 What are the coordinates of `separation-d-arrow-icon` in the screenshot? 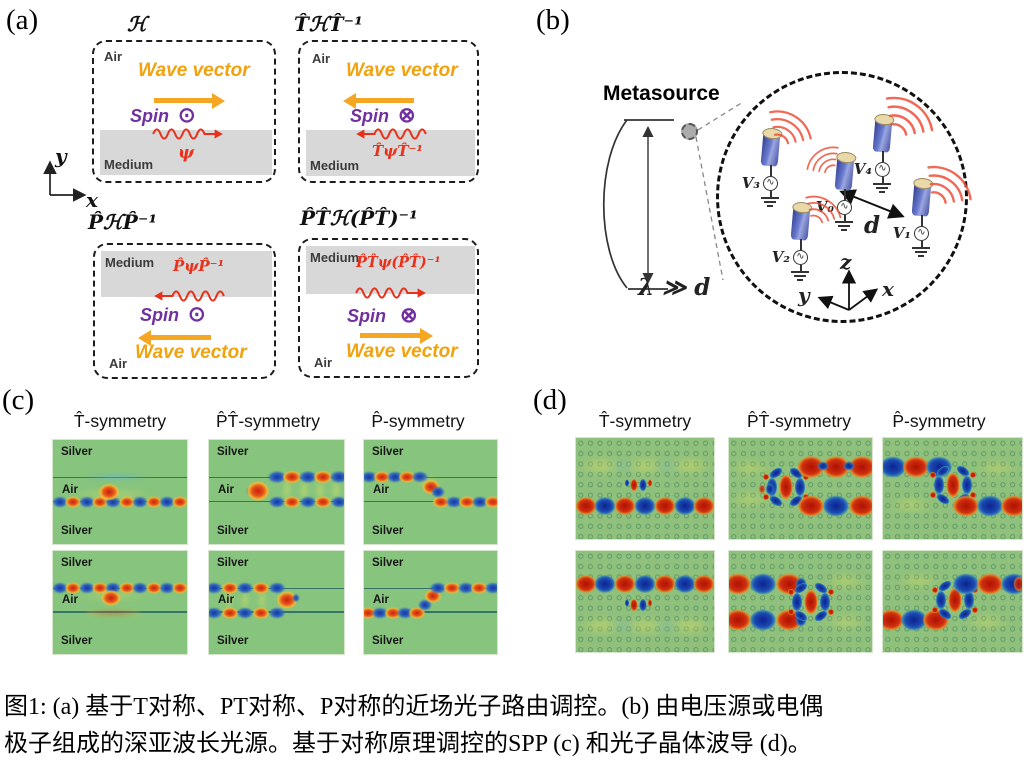 It's located at (872, 204).